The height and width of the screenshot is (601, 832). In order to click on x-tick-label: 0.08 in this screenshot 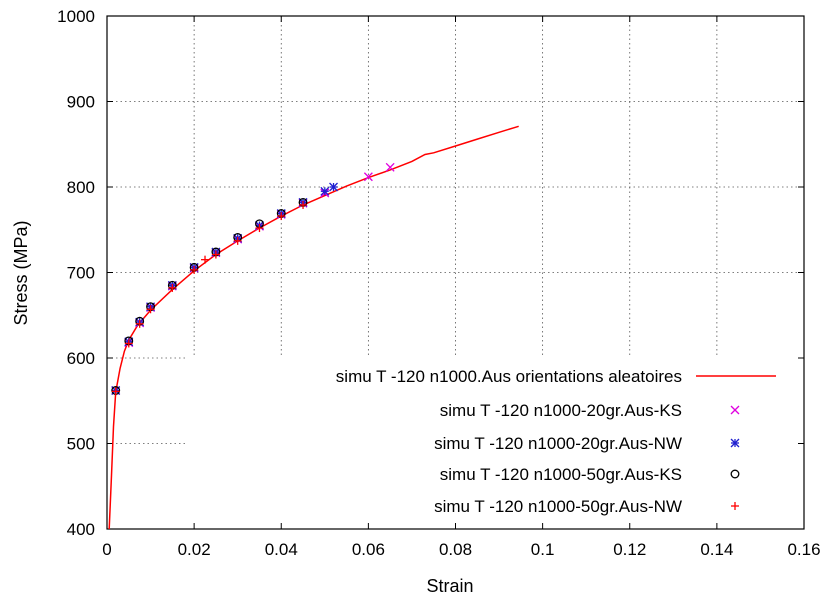, I will do `click(455, 549)`.